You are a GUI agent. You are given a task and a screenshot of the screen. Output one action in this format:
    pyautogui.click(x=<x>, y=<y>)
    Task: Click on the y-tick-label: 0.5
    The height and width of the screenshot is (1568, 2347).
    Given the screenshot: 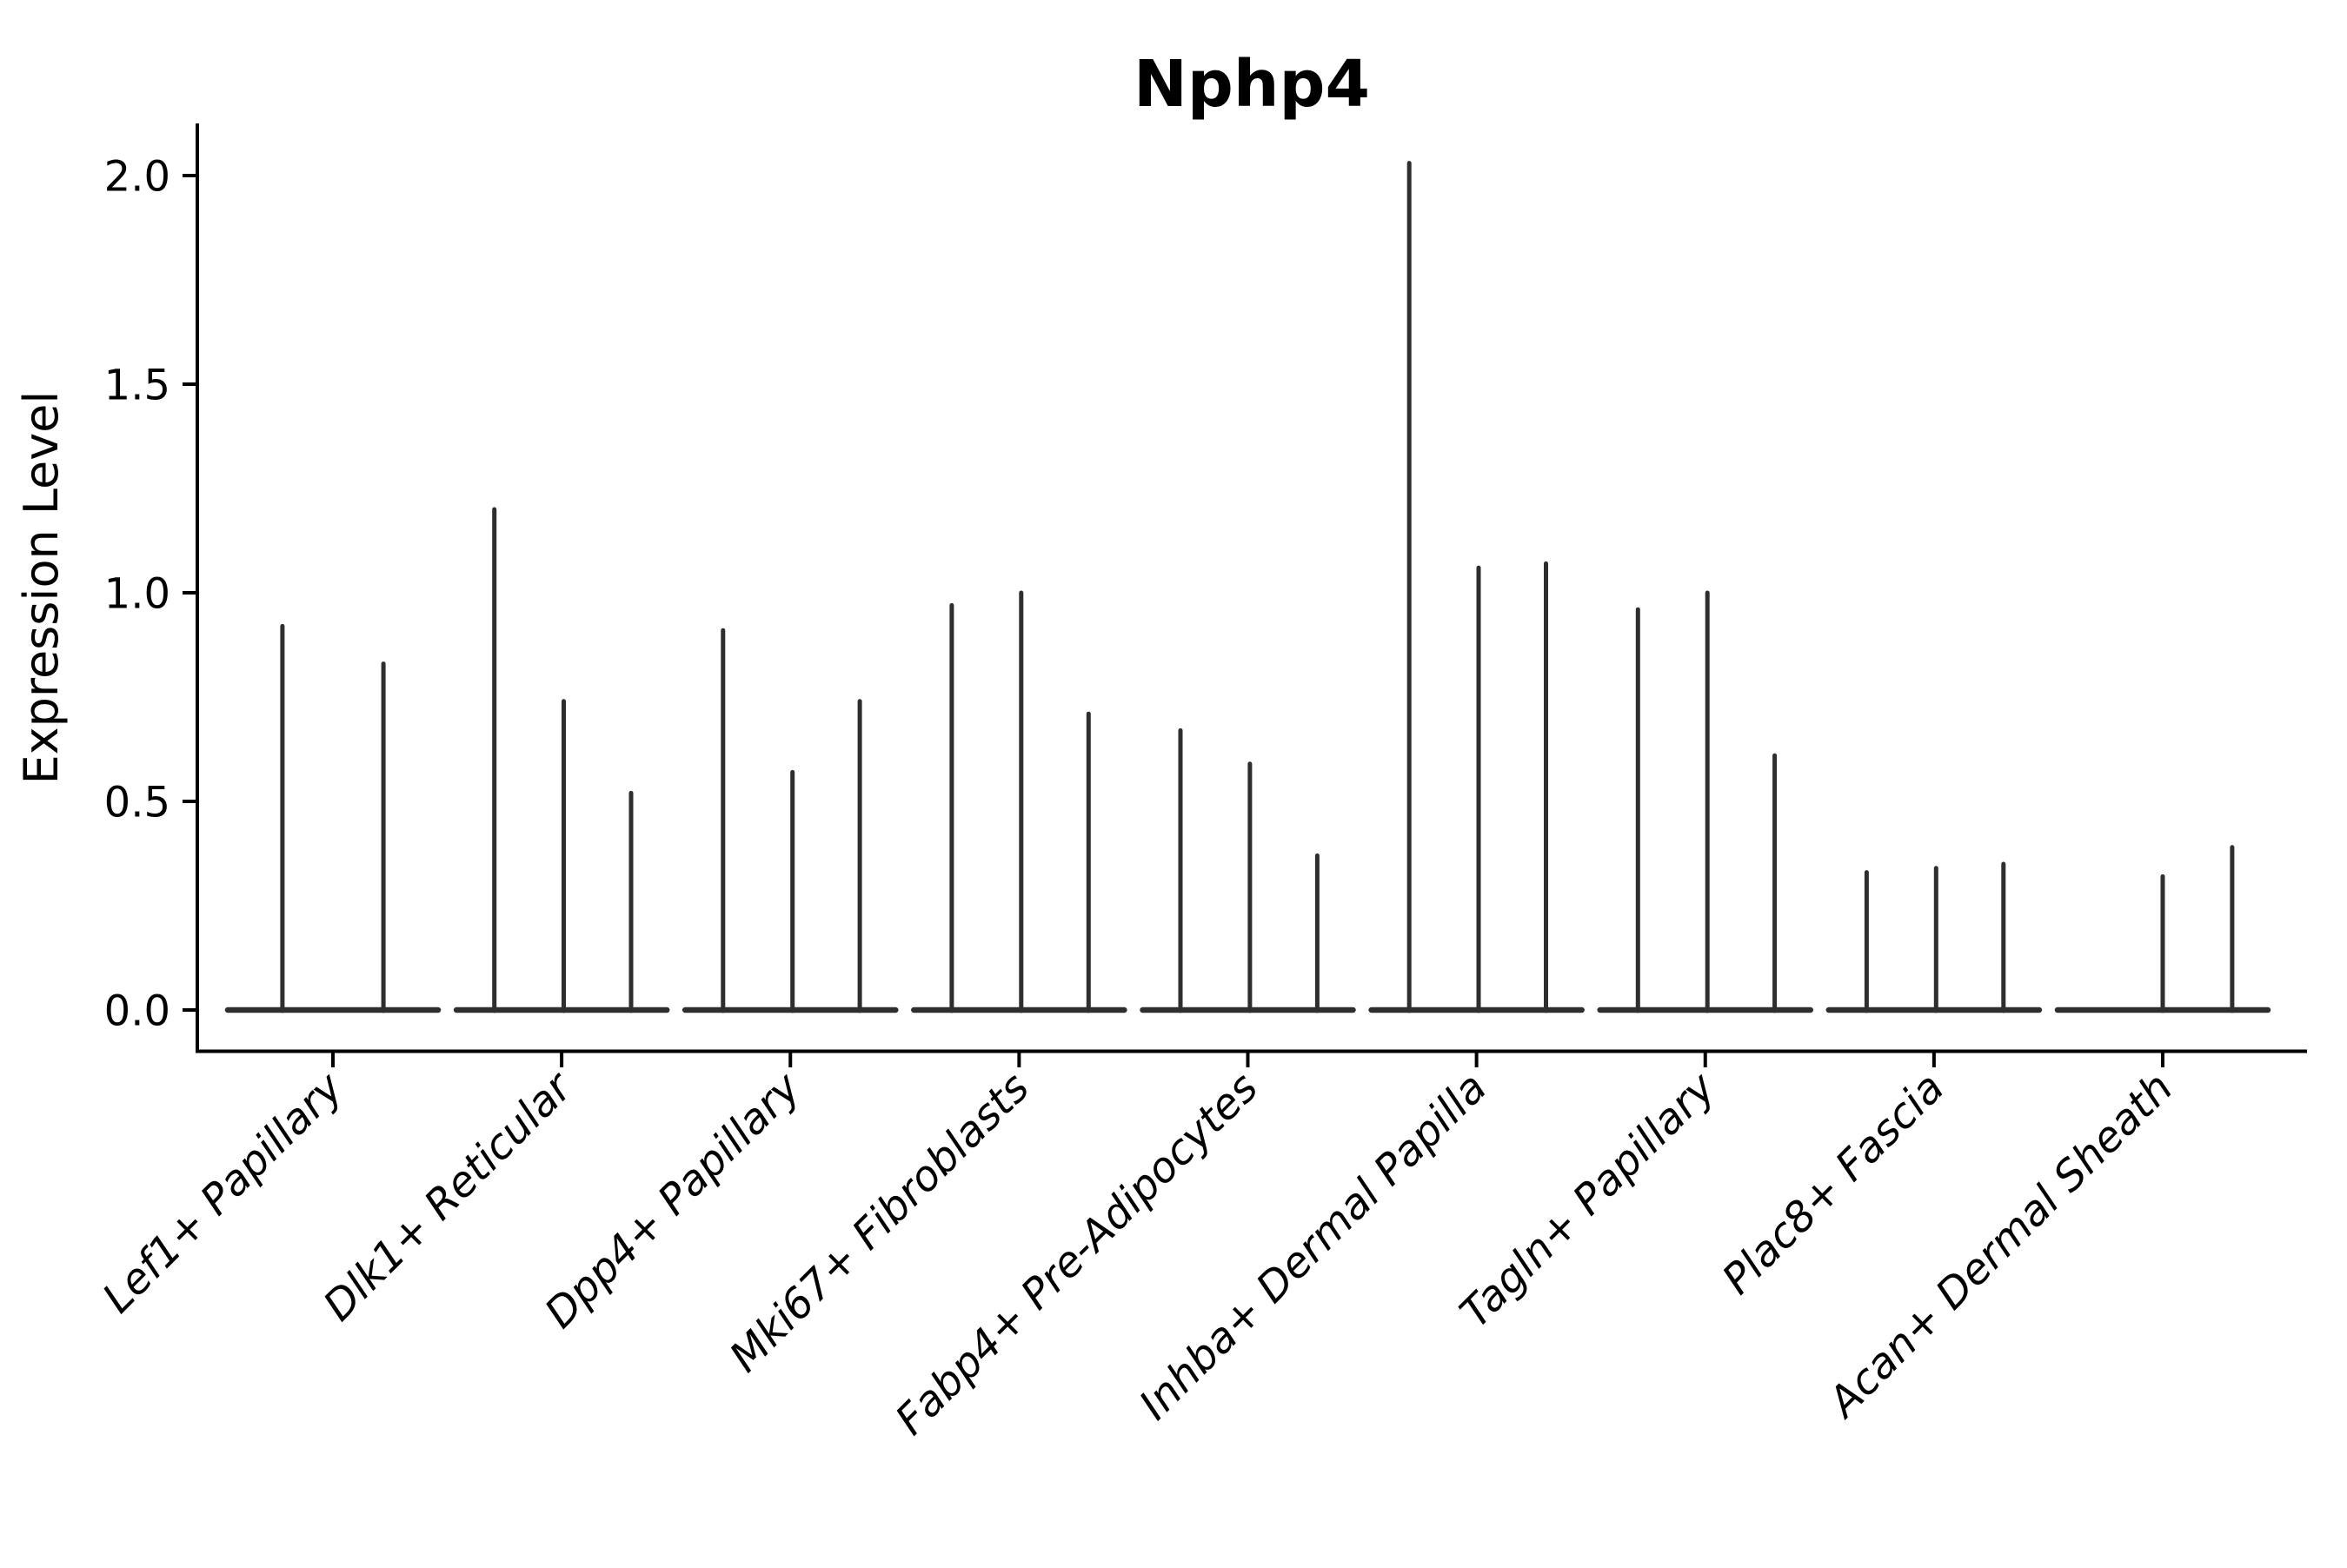 What is the action you would take?
    pyautogui.click(x=137, y=802)
    